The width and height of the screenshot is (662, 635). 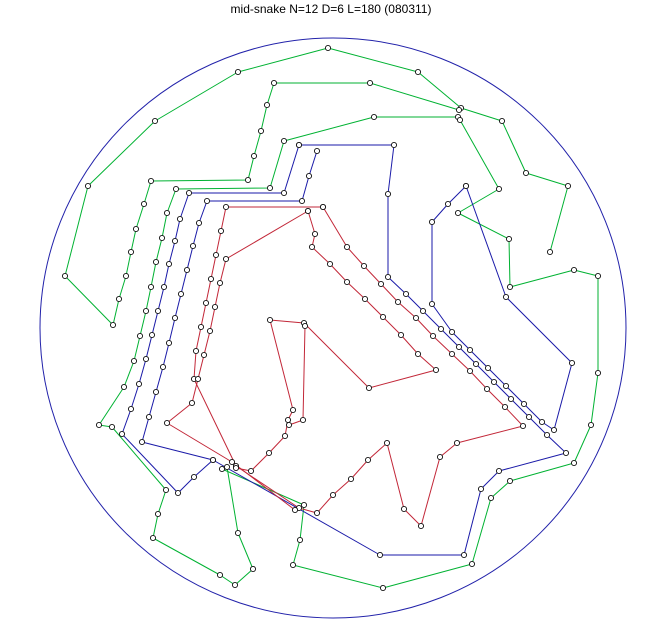 I want to click on red-center-hook-line, so click(x=336, y=341).